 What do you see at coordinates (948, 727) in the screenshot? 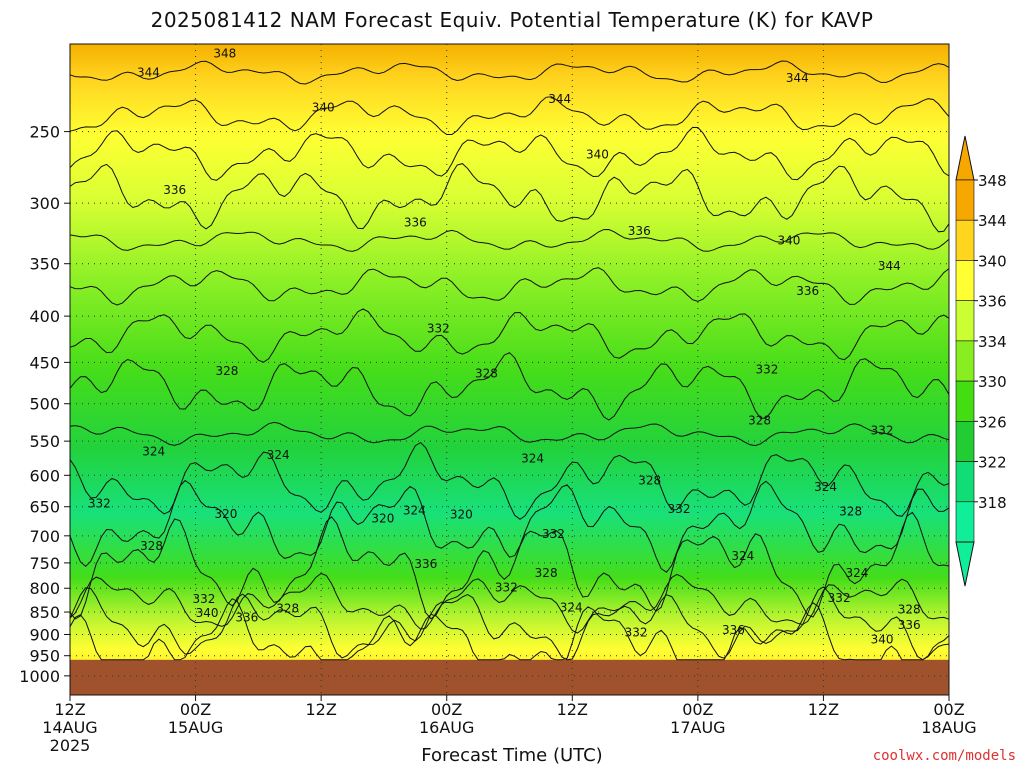
I see `x-tick-label: 18AUG` at bounding box center [948, 727].